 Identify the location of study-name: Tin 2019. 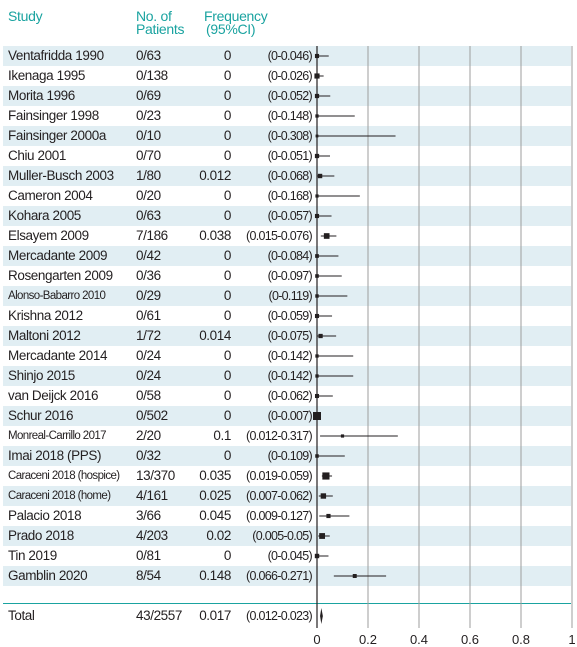
(32, 555).